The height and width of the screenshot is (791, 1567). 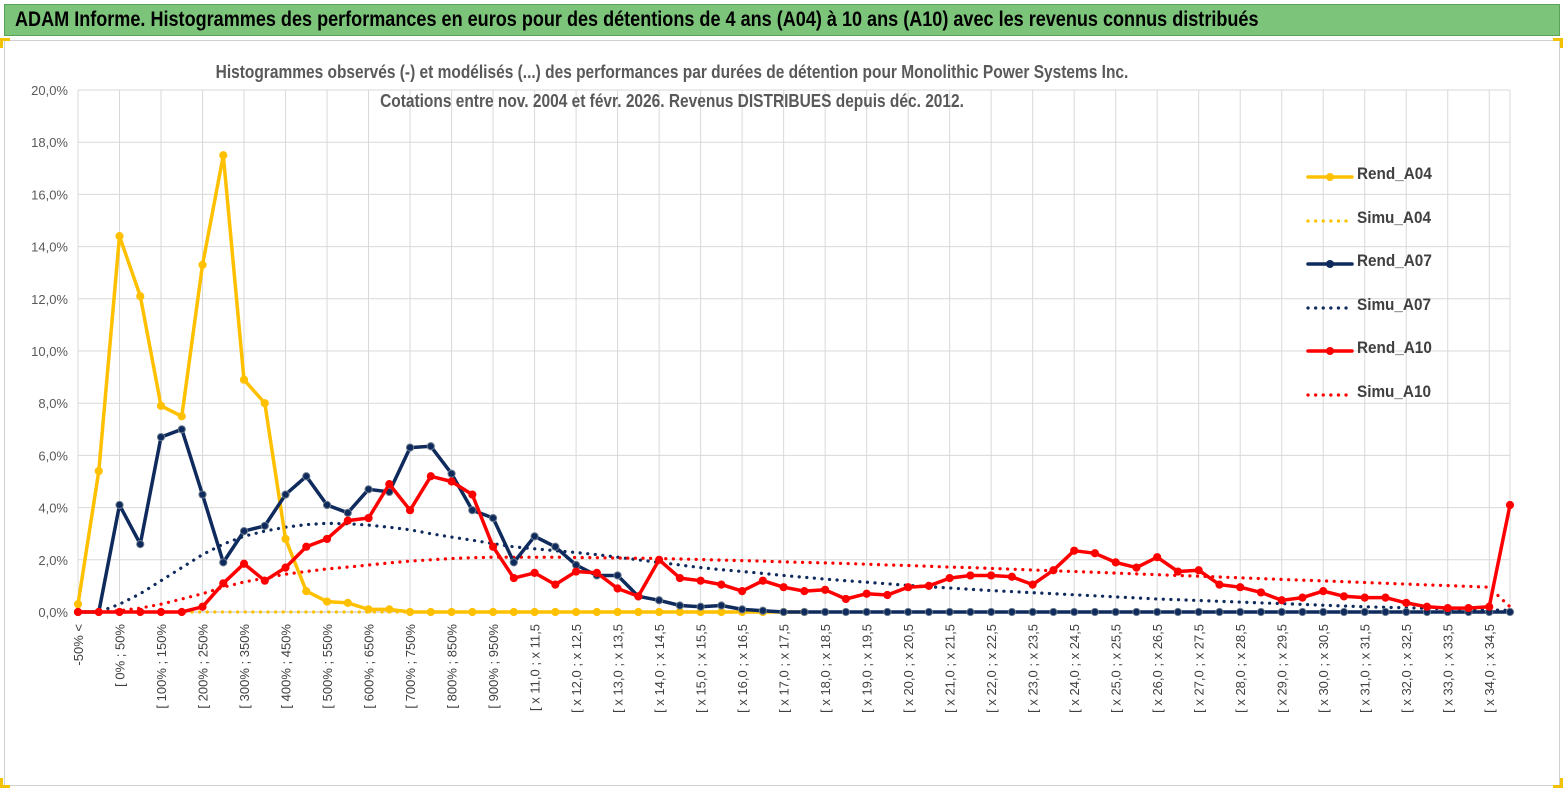 I want to click on x-tick-label: [ x 12,0 ; x 12,5, so click(x=576, y=668).